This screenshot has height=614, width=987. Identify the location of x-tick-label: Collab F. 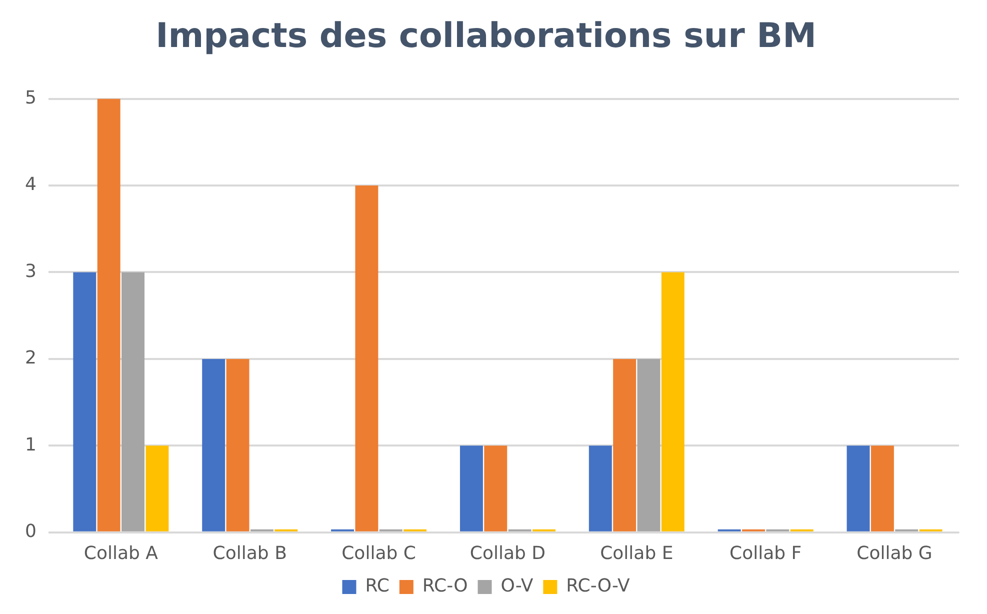
(766, 553).